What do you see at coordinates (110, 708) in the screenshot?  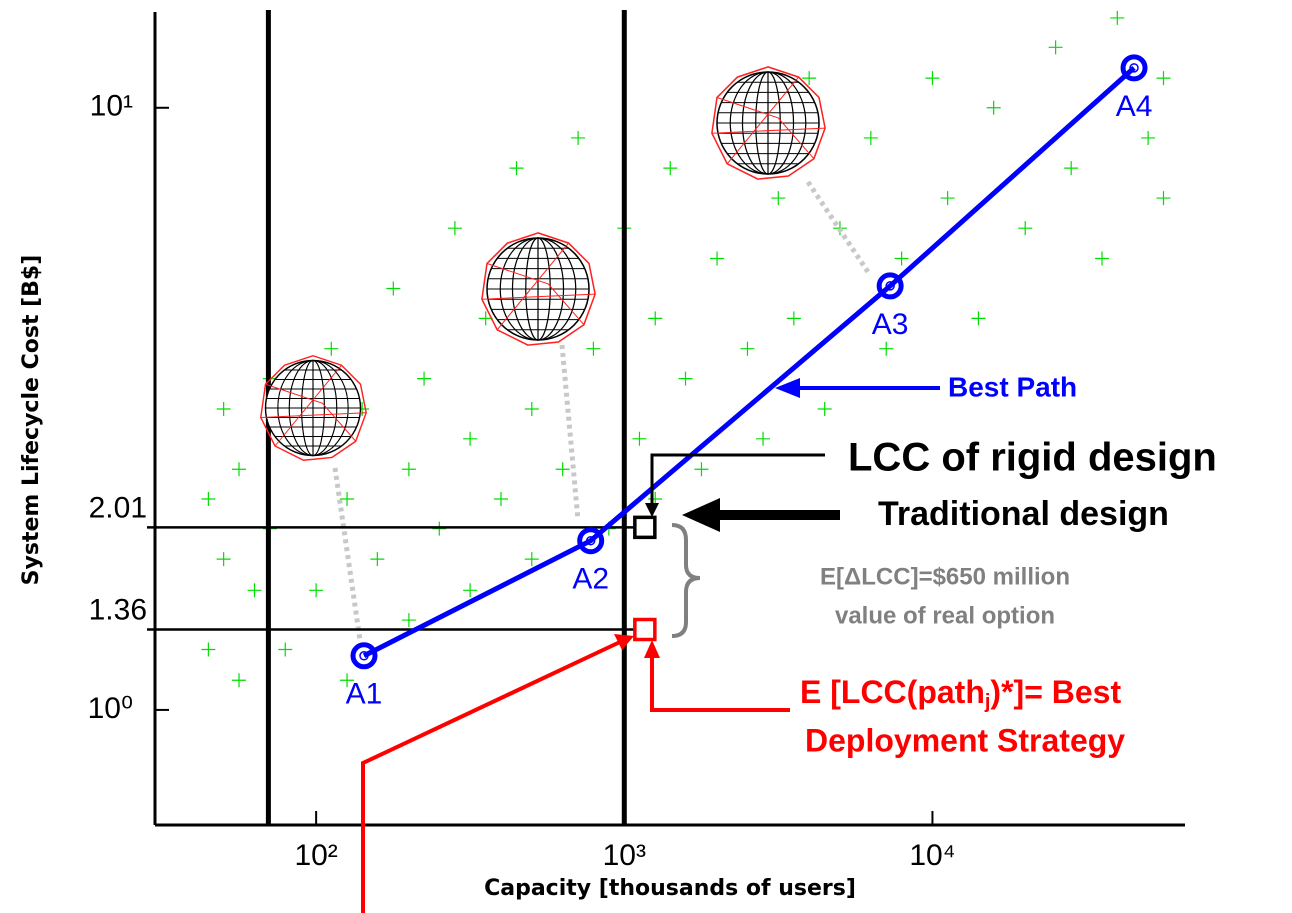 I see `y-tick-label: 10⁰` at bounding box center [110, 708].